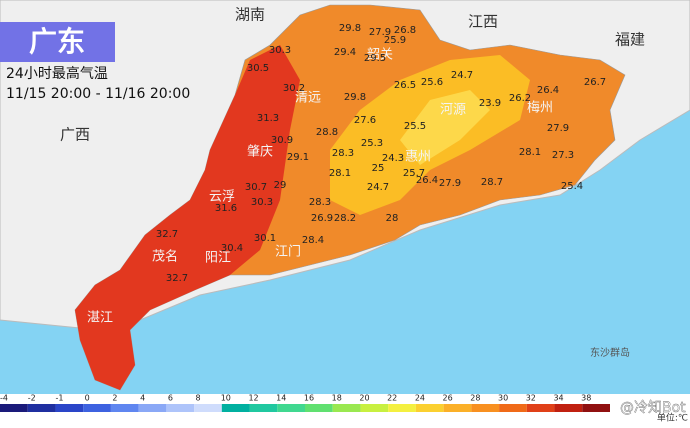 The image size is (690, 428). I want to click on region-label: 福建, so click(630, 40).